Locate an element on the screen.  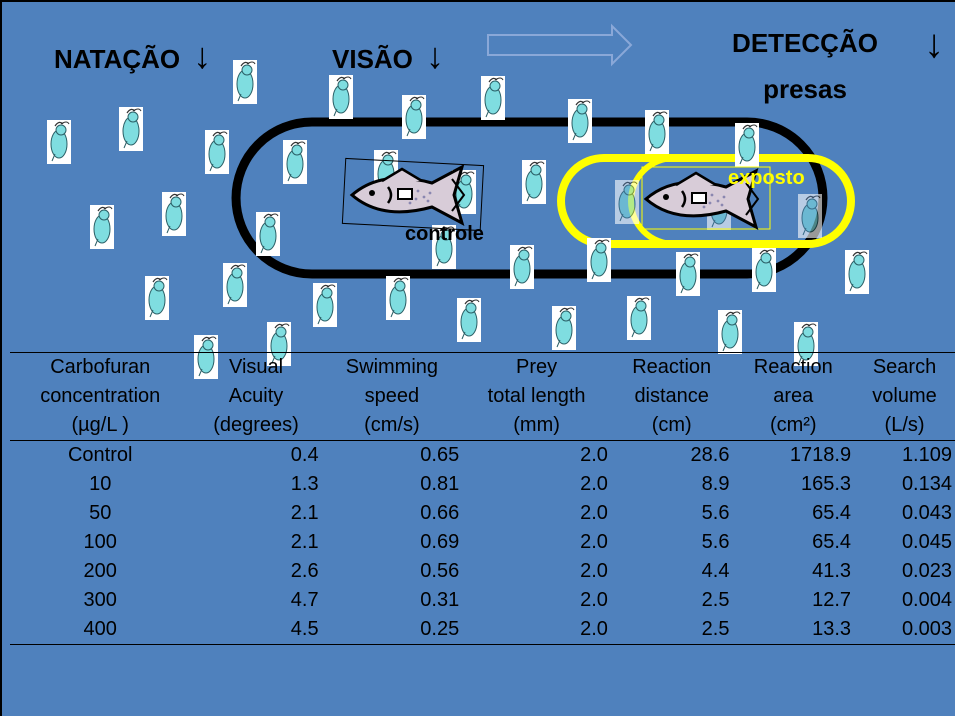
header-cell: area is located at coordinates (793, 396).